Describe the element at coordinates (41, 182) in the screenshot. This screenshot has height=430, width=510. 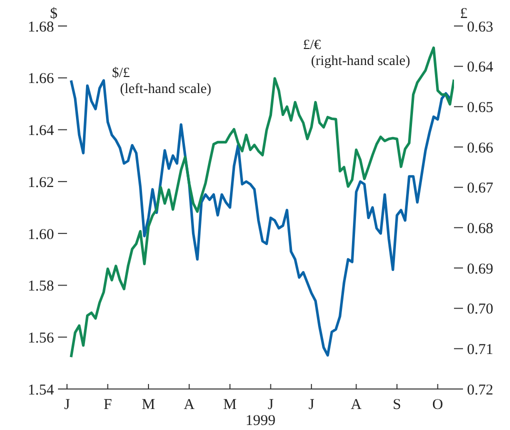
I see `y-tick-label: 1.62` at that location.